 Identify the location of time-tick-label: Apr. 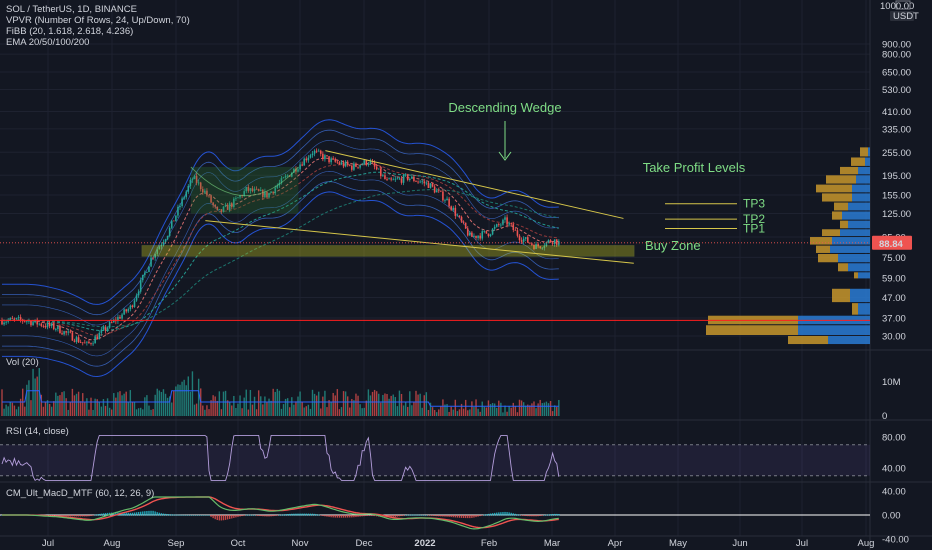
(615, 543).